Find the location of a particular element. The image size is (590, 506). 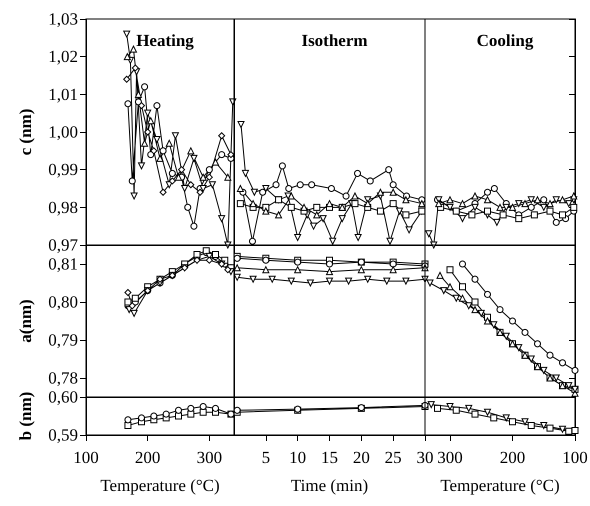

y-tick-label: 0,99 is located at coordinates (63, 170).